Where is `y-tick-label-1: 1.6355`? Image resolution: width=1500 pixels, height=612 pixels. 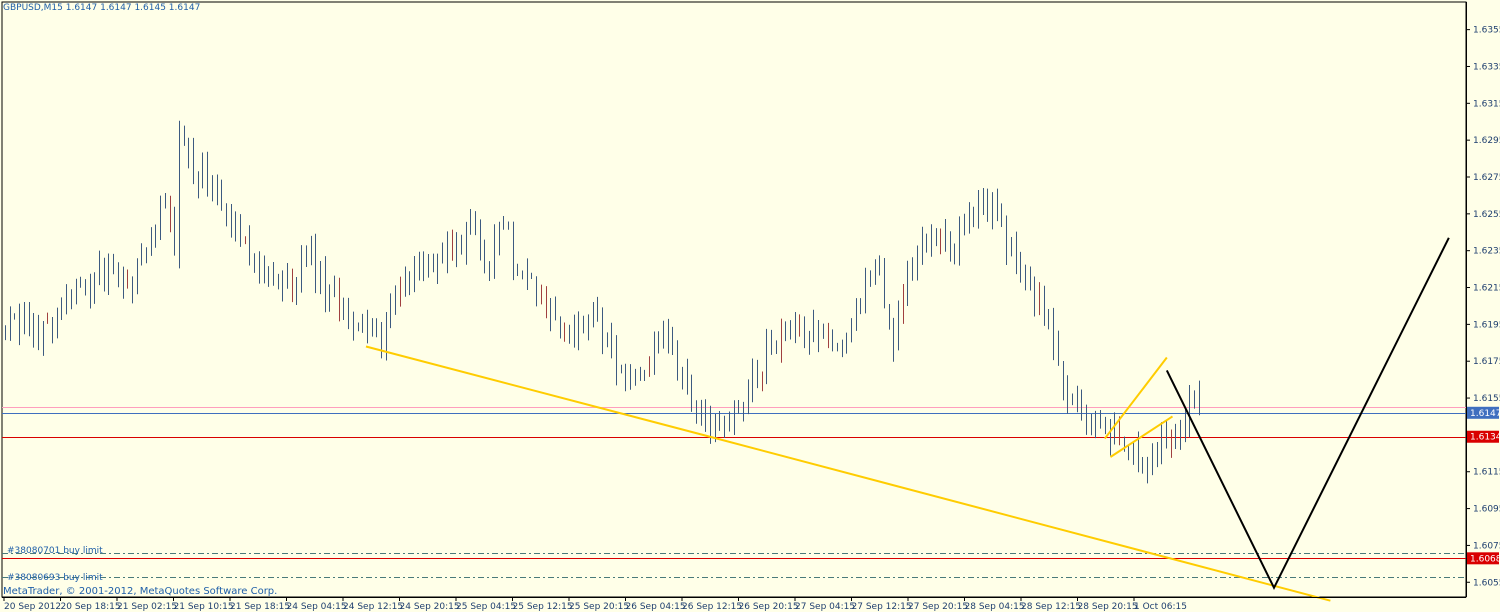
y-tick-label-1: 1.6355 is located at coordinates (1486, 31).